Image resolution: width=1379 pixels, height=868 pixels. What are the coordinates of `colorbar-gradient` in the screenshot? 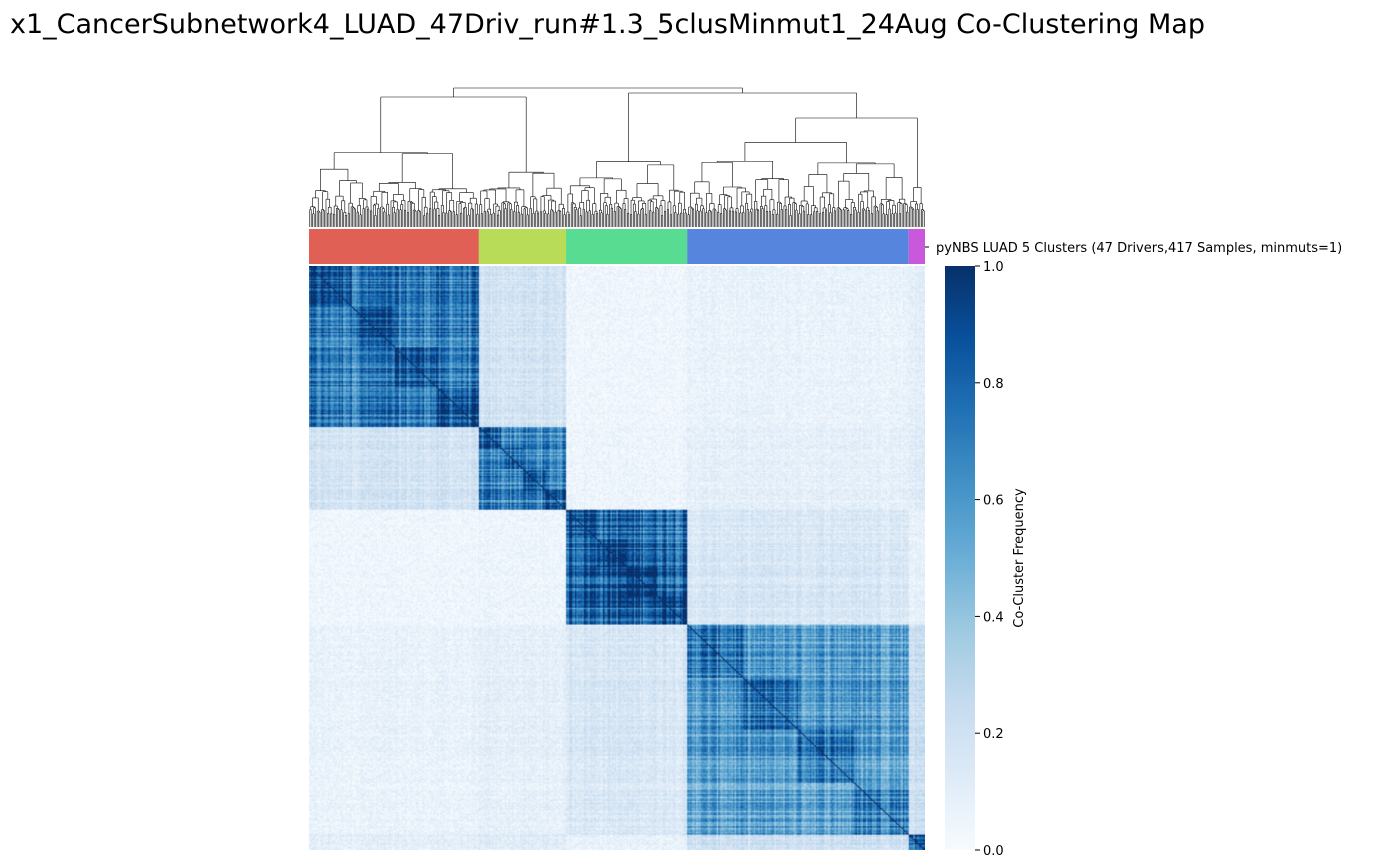 It's located at (960, 558).